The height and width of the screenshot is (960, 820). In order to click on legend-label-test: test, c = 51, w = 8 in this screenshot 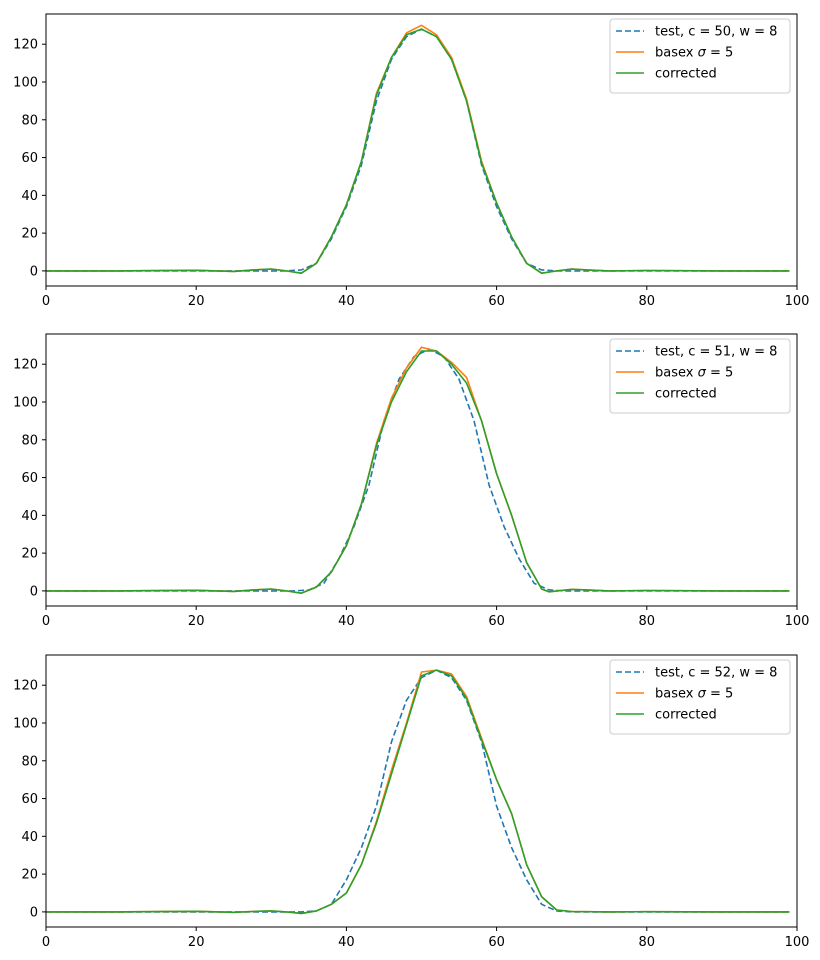, I will do `click(716, 352)`.